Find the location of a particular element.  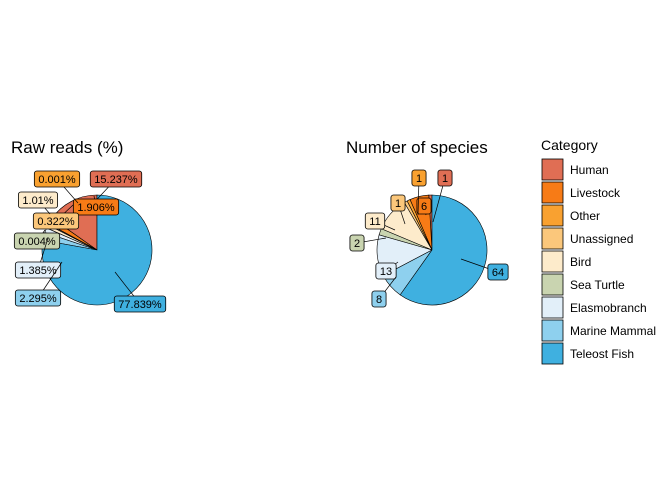

slice-label-text: 2.295% is located at coordinates (38, 299).